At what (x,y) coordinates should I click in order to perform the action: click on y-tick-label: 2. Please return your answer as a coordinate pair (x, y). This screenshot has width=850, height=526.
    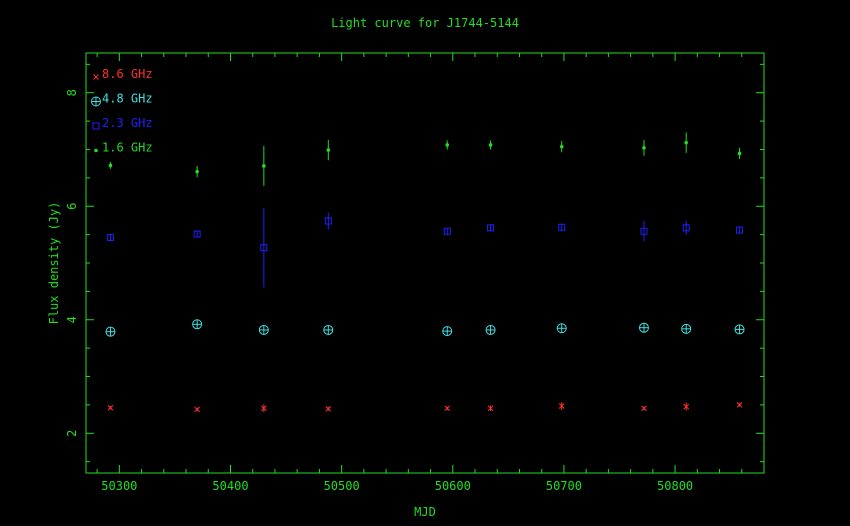
    Looking at the image, I should click on (72, 433).